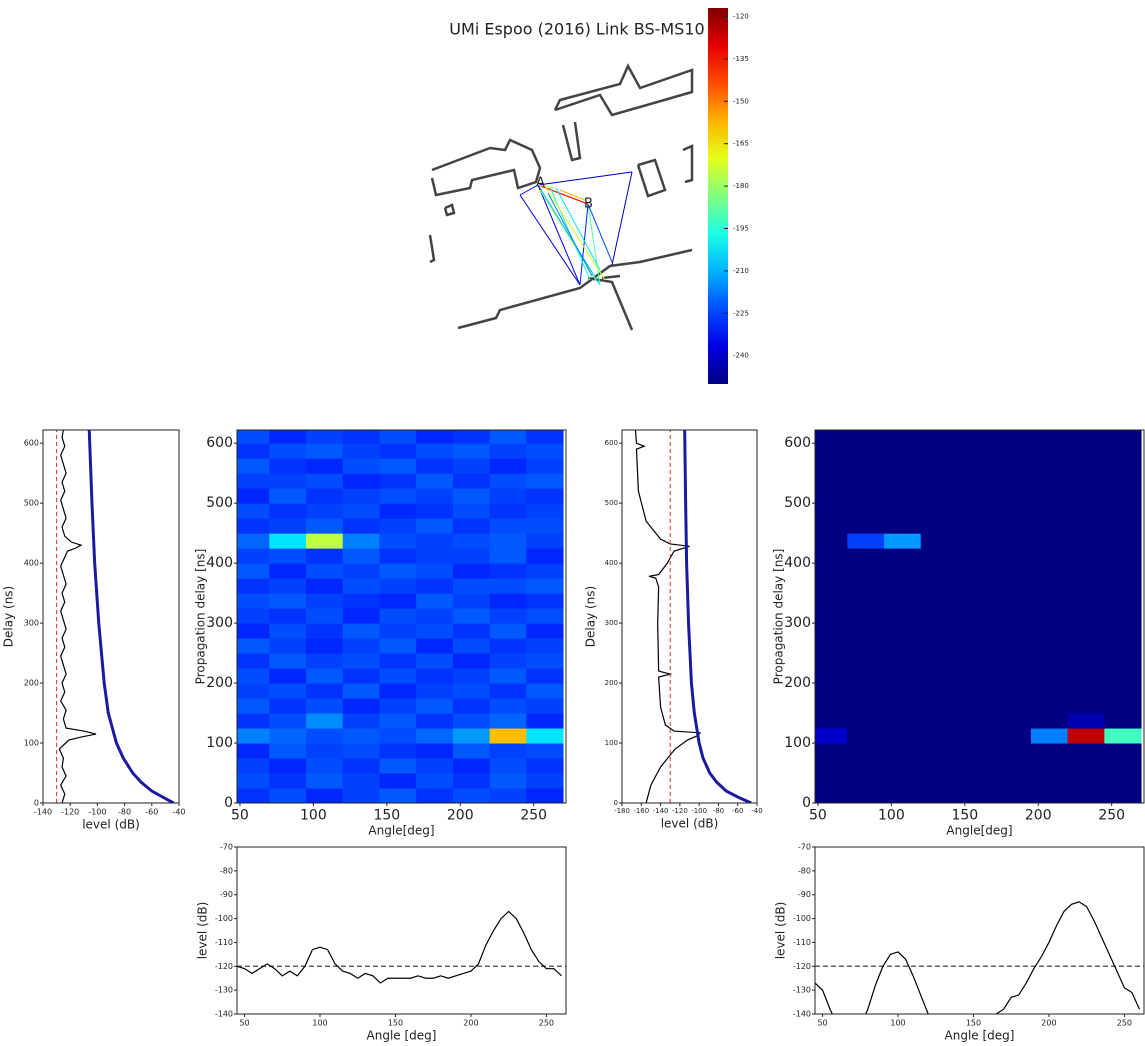 This screenshot has height=1046, width=1145. I want to click on colorbar-tick-label: -210, so click(741, 271).